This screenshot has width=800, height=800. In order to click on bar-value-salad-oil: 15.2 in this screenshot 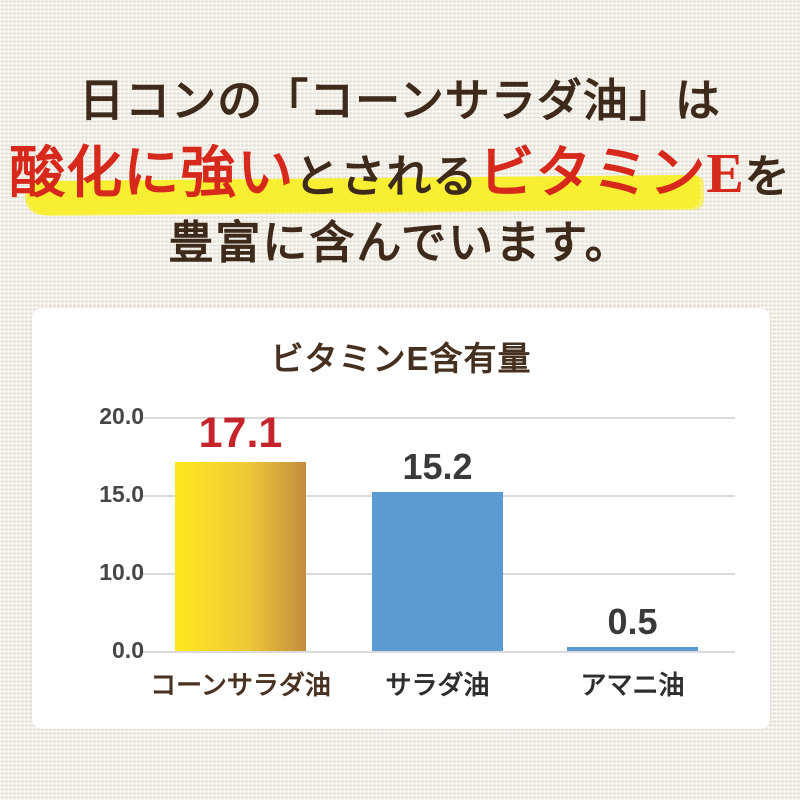, I will do `click(437, 466)`.